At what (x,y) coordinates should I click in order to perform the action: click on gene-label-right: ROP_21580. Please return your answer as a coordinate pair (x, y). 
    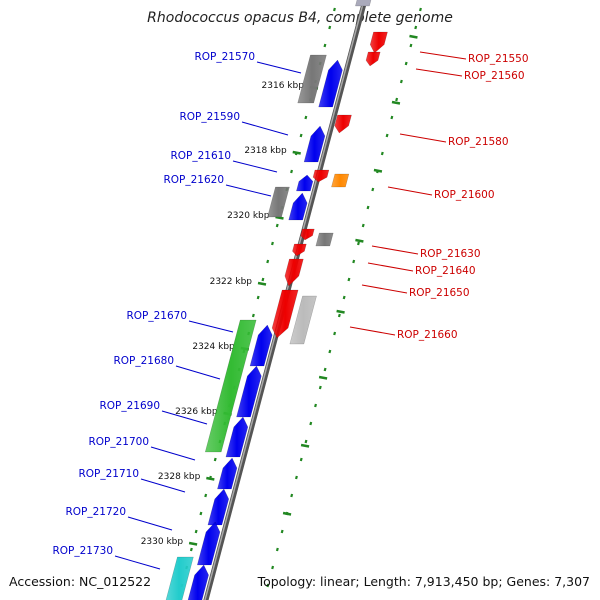
    Looking at the image, I should click on (478, 142).